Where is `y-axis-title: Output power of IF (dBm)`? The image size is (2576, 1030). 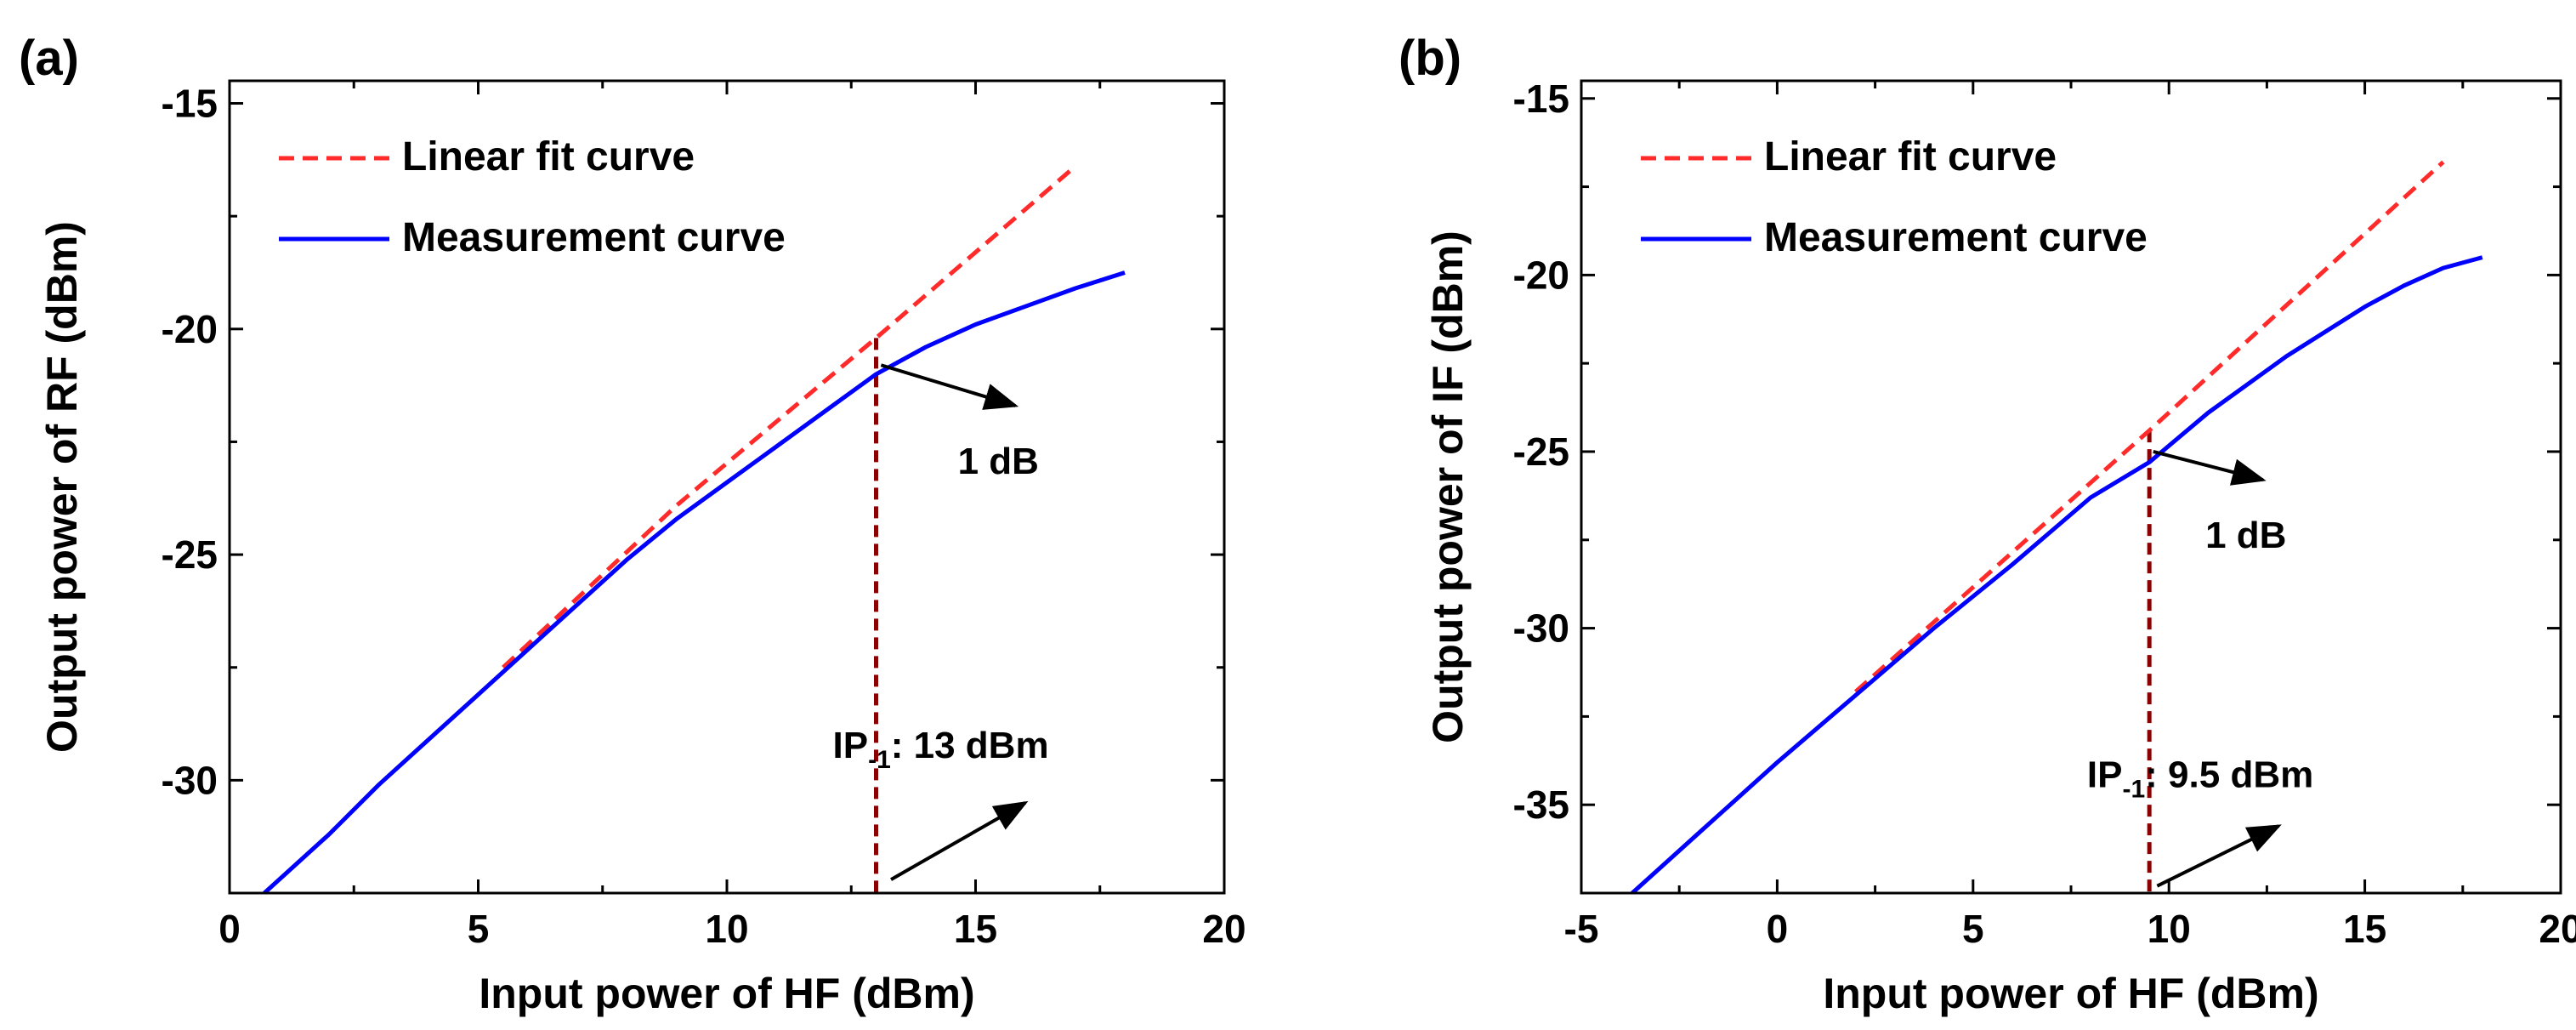 y-axis-title: Output power of IF (dBm) is located at coordinates (1448, 486).